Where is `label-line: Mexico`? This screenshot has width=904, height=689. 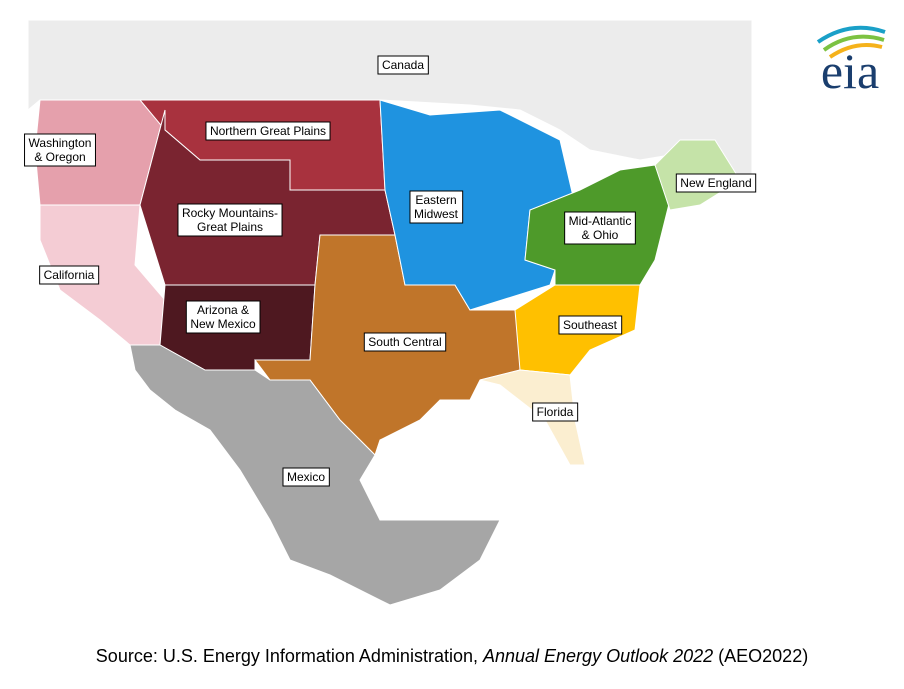 label-line: Mexico is located at coordinates (306, 477).